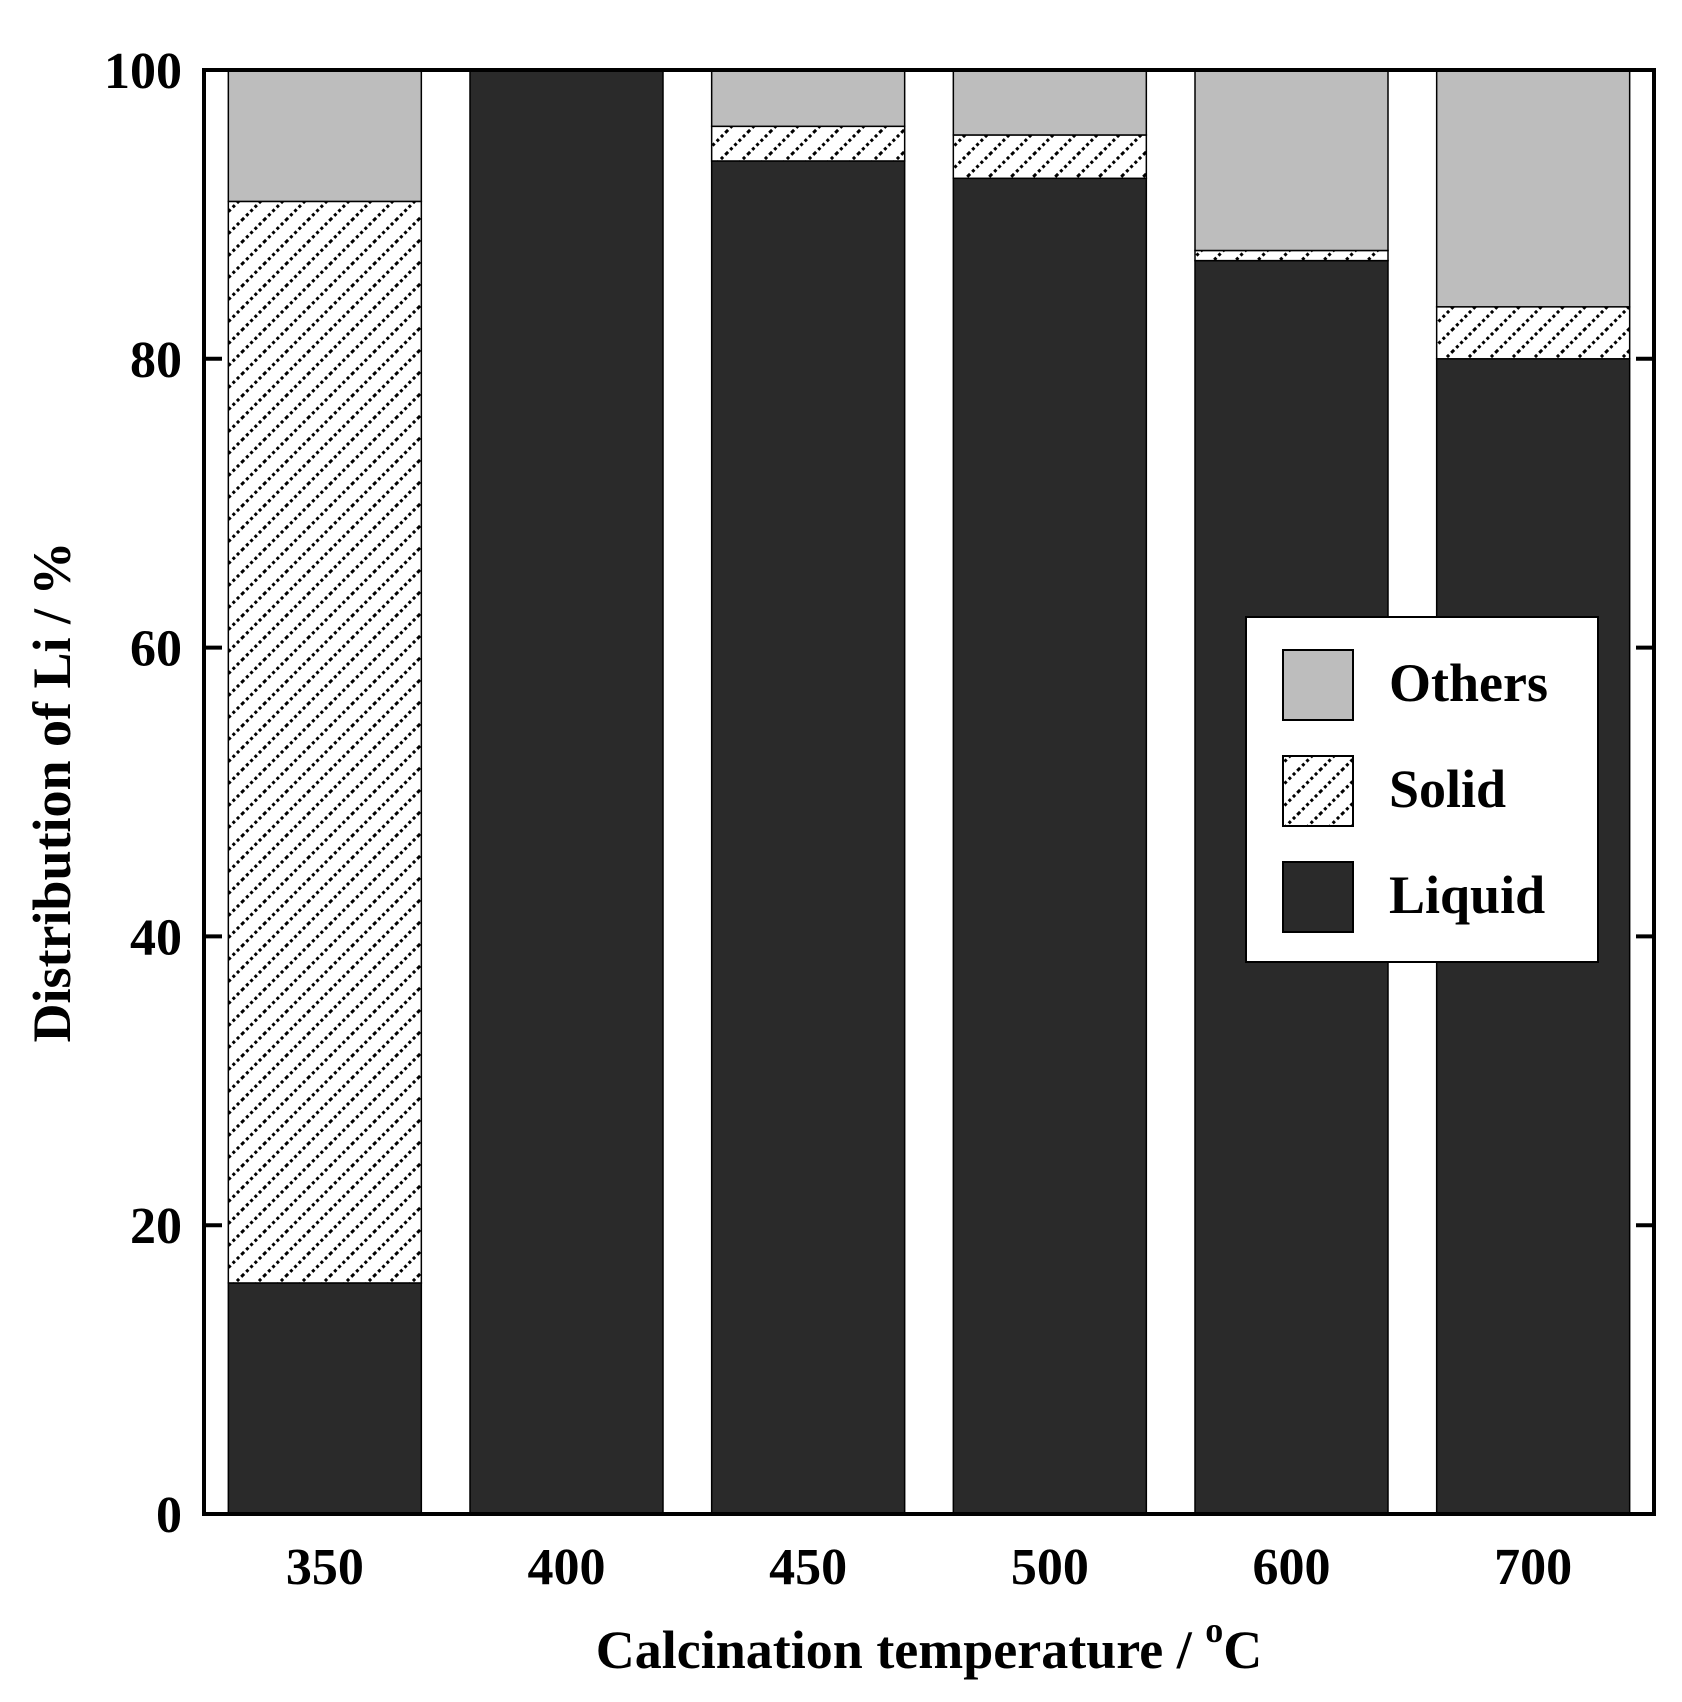  Describe the element at coordinates (156, 1226) in the screenshot. I see `y-tick-label-20: 20` at that location.